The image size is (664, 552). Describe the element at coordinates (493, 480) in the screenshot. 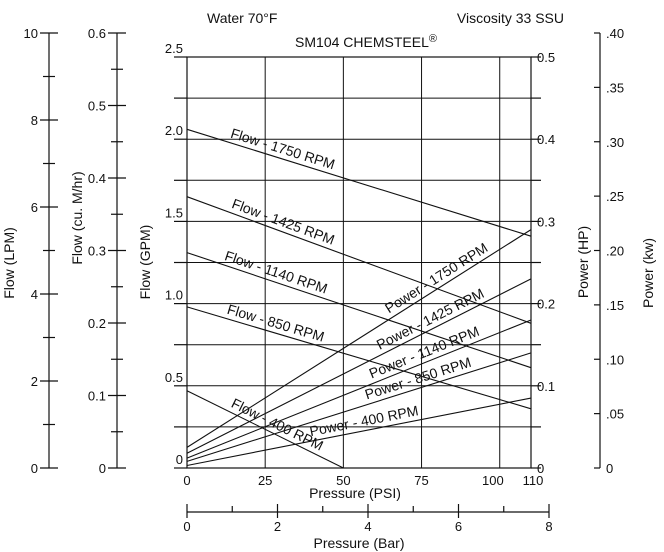

I see `psi-tick-label: 100` at that location.